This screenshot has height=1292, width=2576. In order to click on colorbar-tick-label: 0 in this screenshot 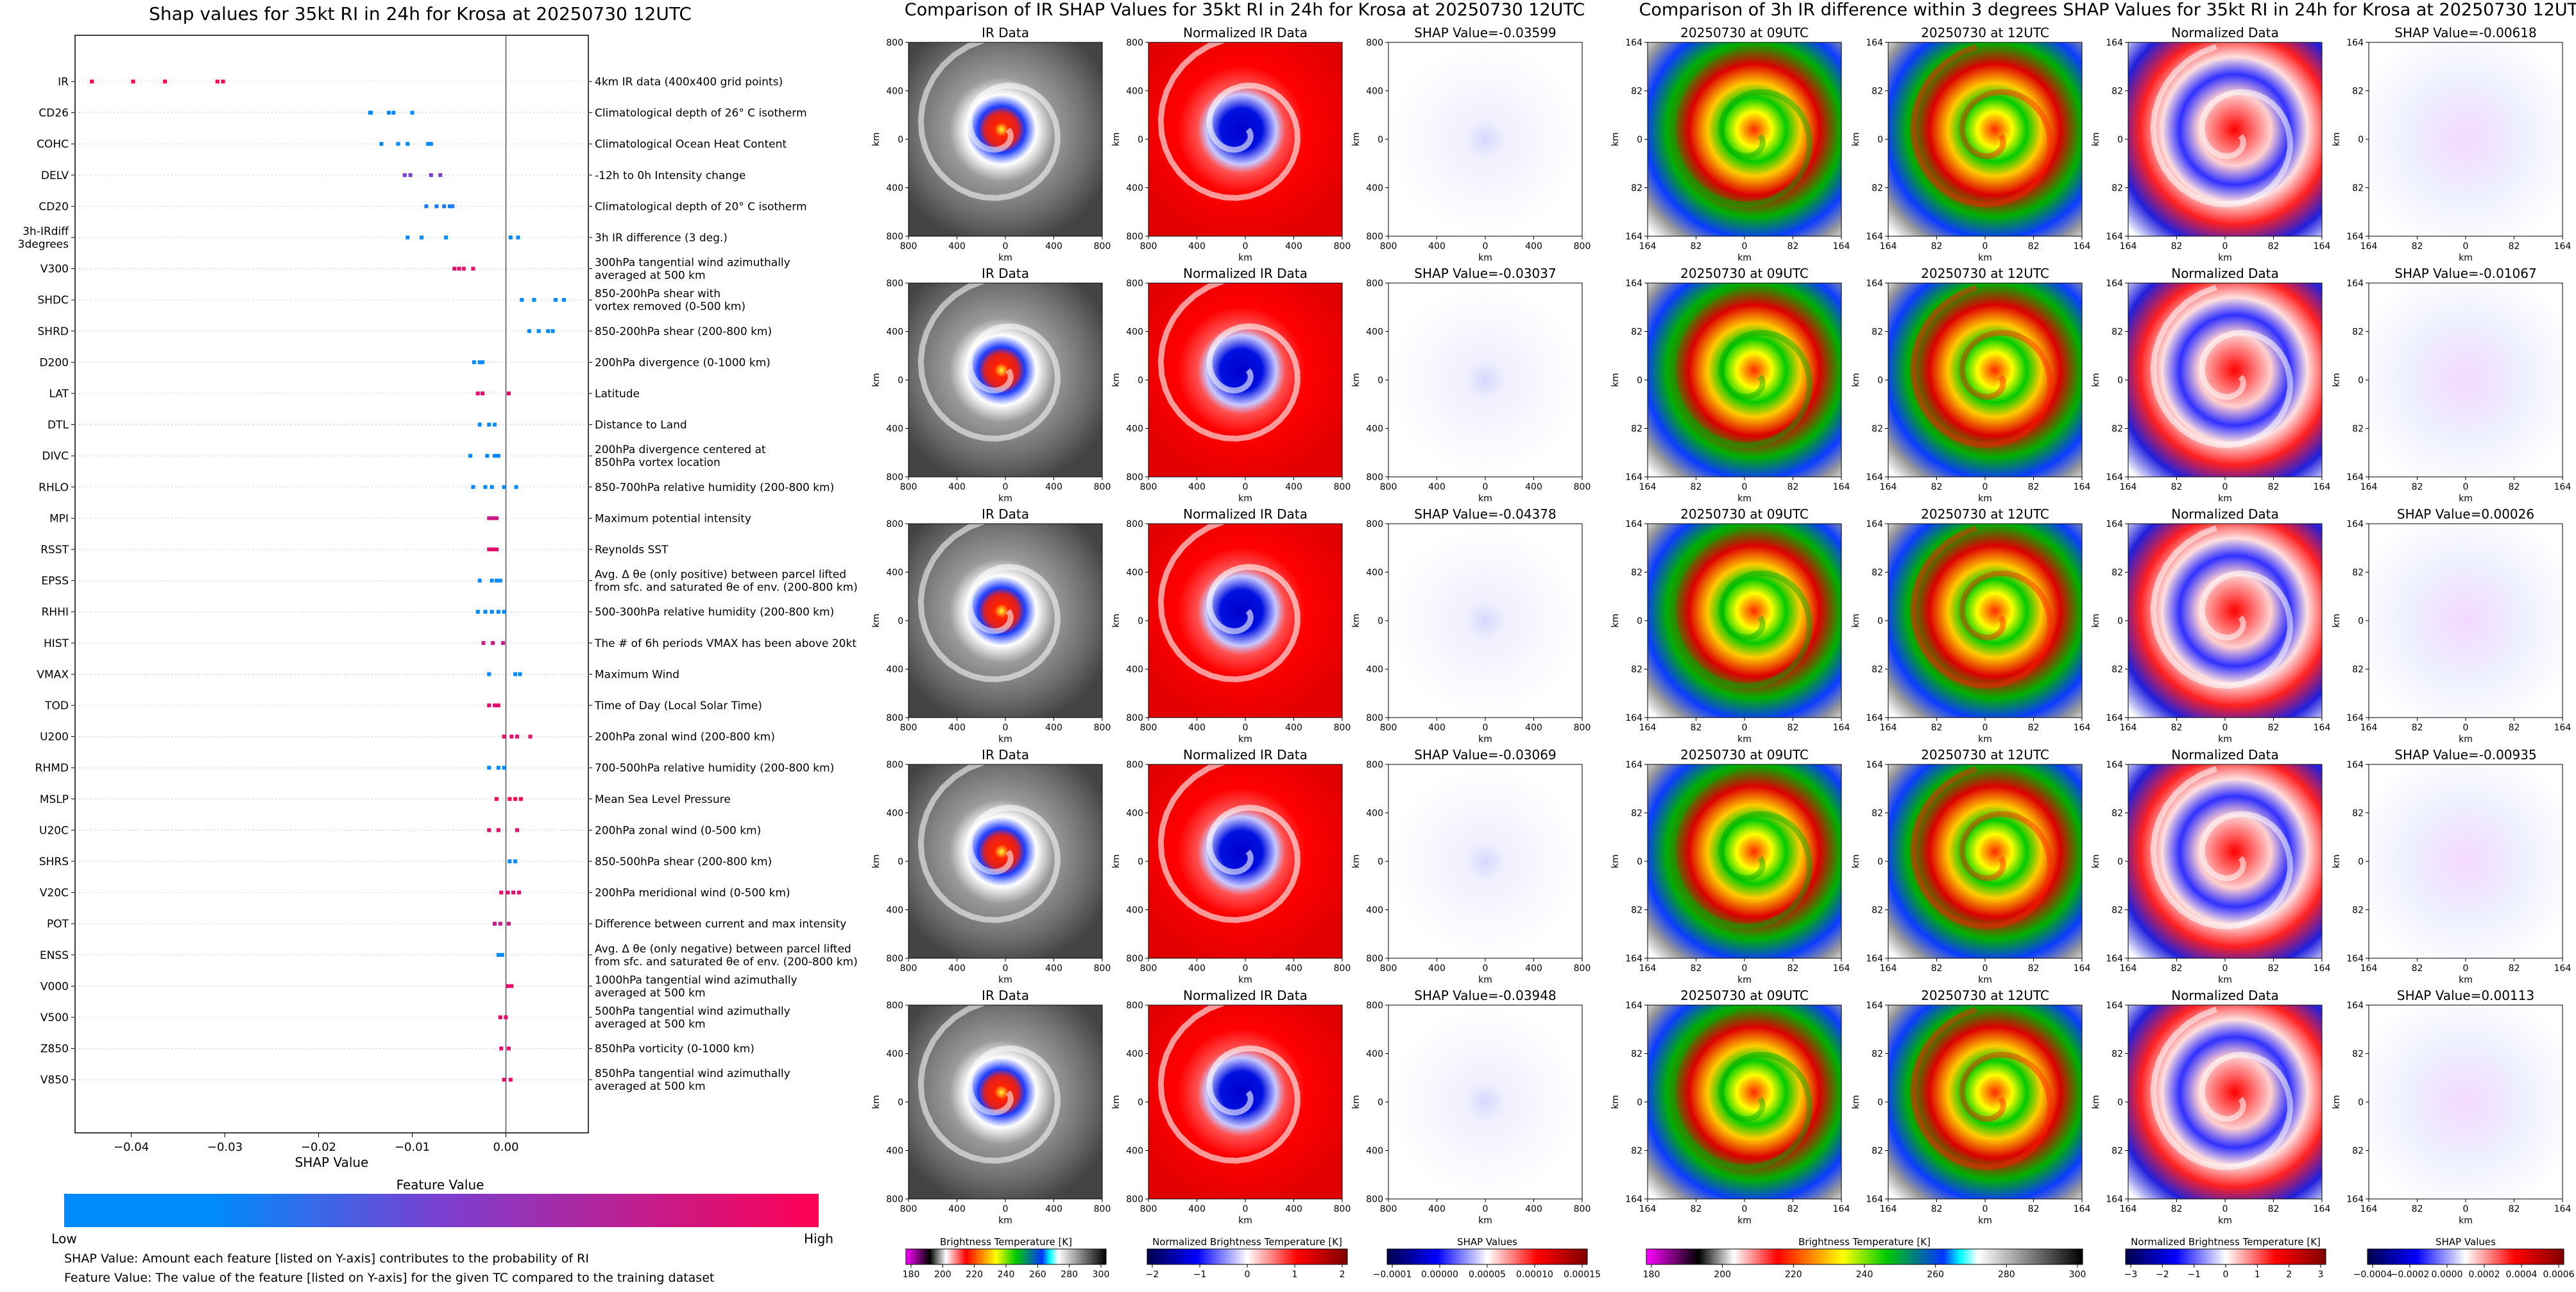, I will do `click(1247, 1275)`.